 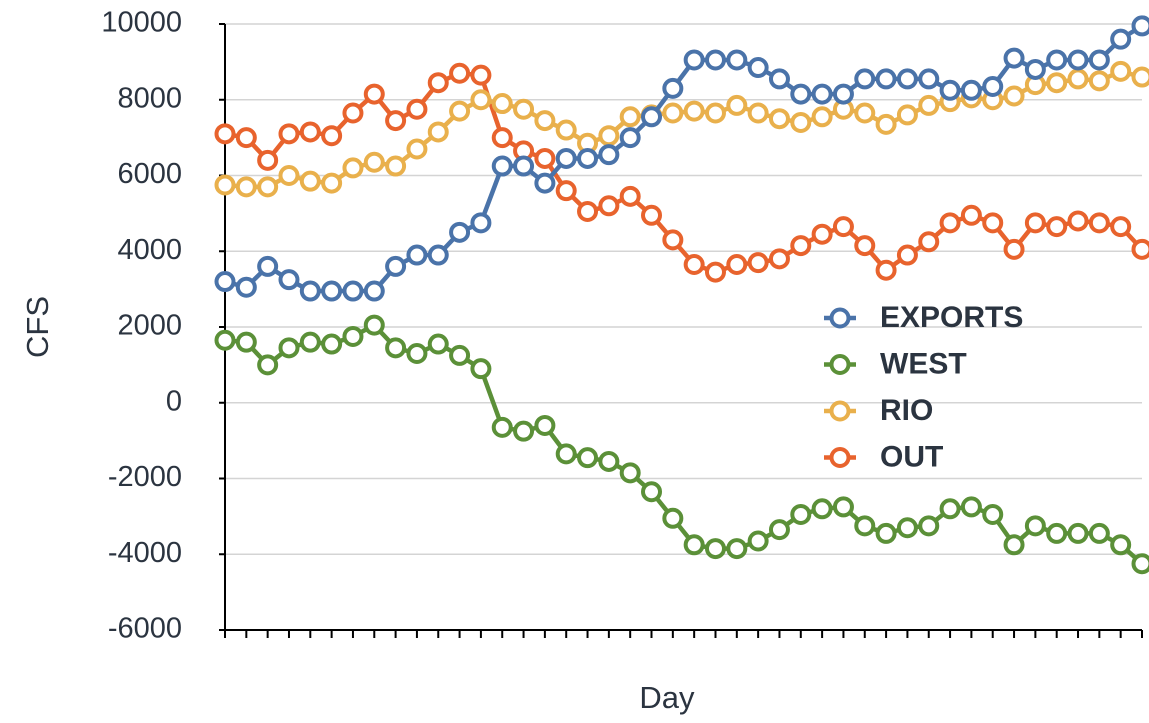 I want to click on legend-label: EXPORTS, so click(x=951, y=317).